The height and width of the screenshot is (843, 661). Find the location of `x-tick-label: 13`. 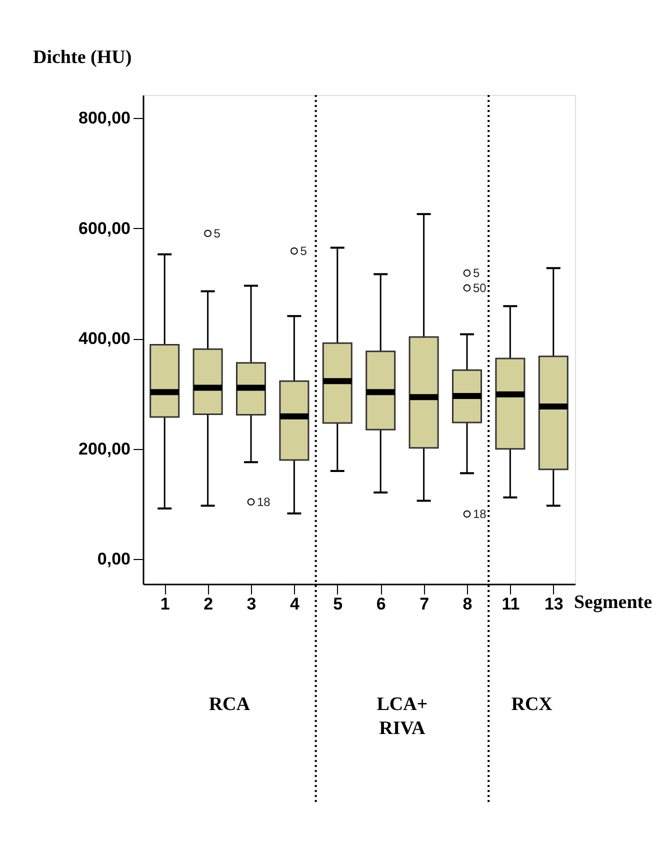

x-tick-label: 13 is located at coordinates (554, 604).